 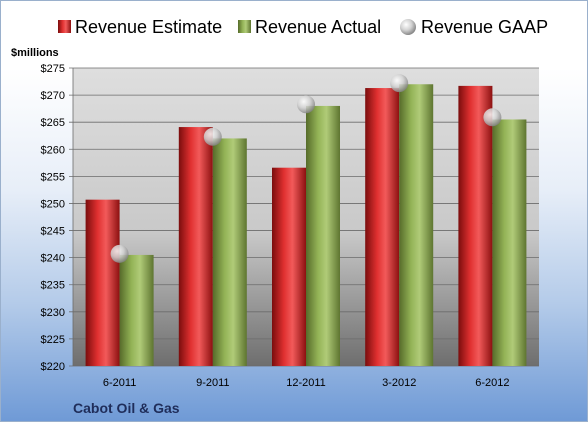 I want to click on legend-swatch-estimate, so click(x=64, y=26).